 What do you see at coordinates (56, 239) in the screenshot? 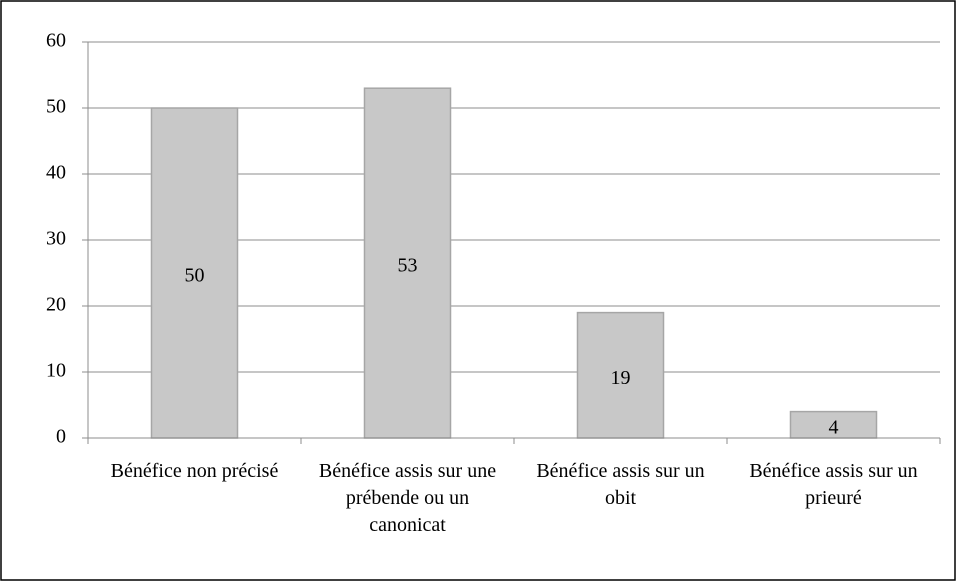
I see `y-tick-label: 30` at bounding box center [56, 239].